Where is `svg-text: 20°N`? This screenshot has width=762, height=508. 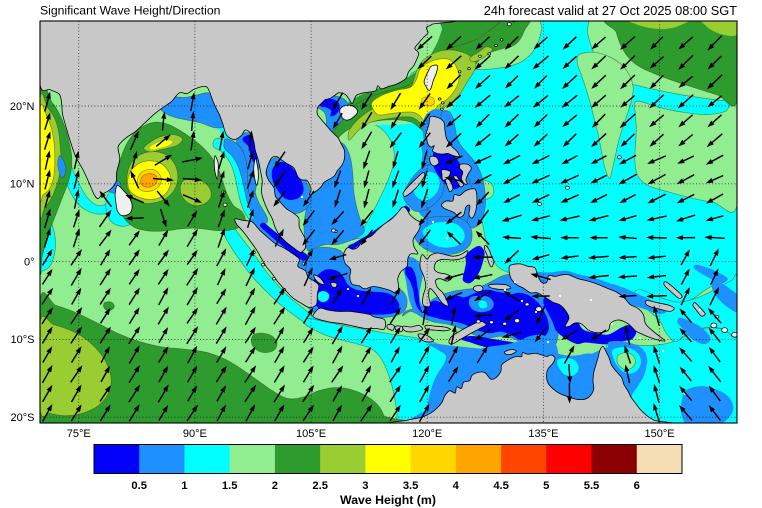 svg-text: 20°N is located at coordinates (22, 107).